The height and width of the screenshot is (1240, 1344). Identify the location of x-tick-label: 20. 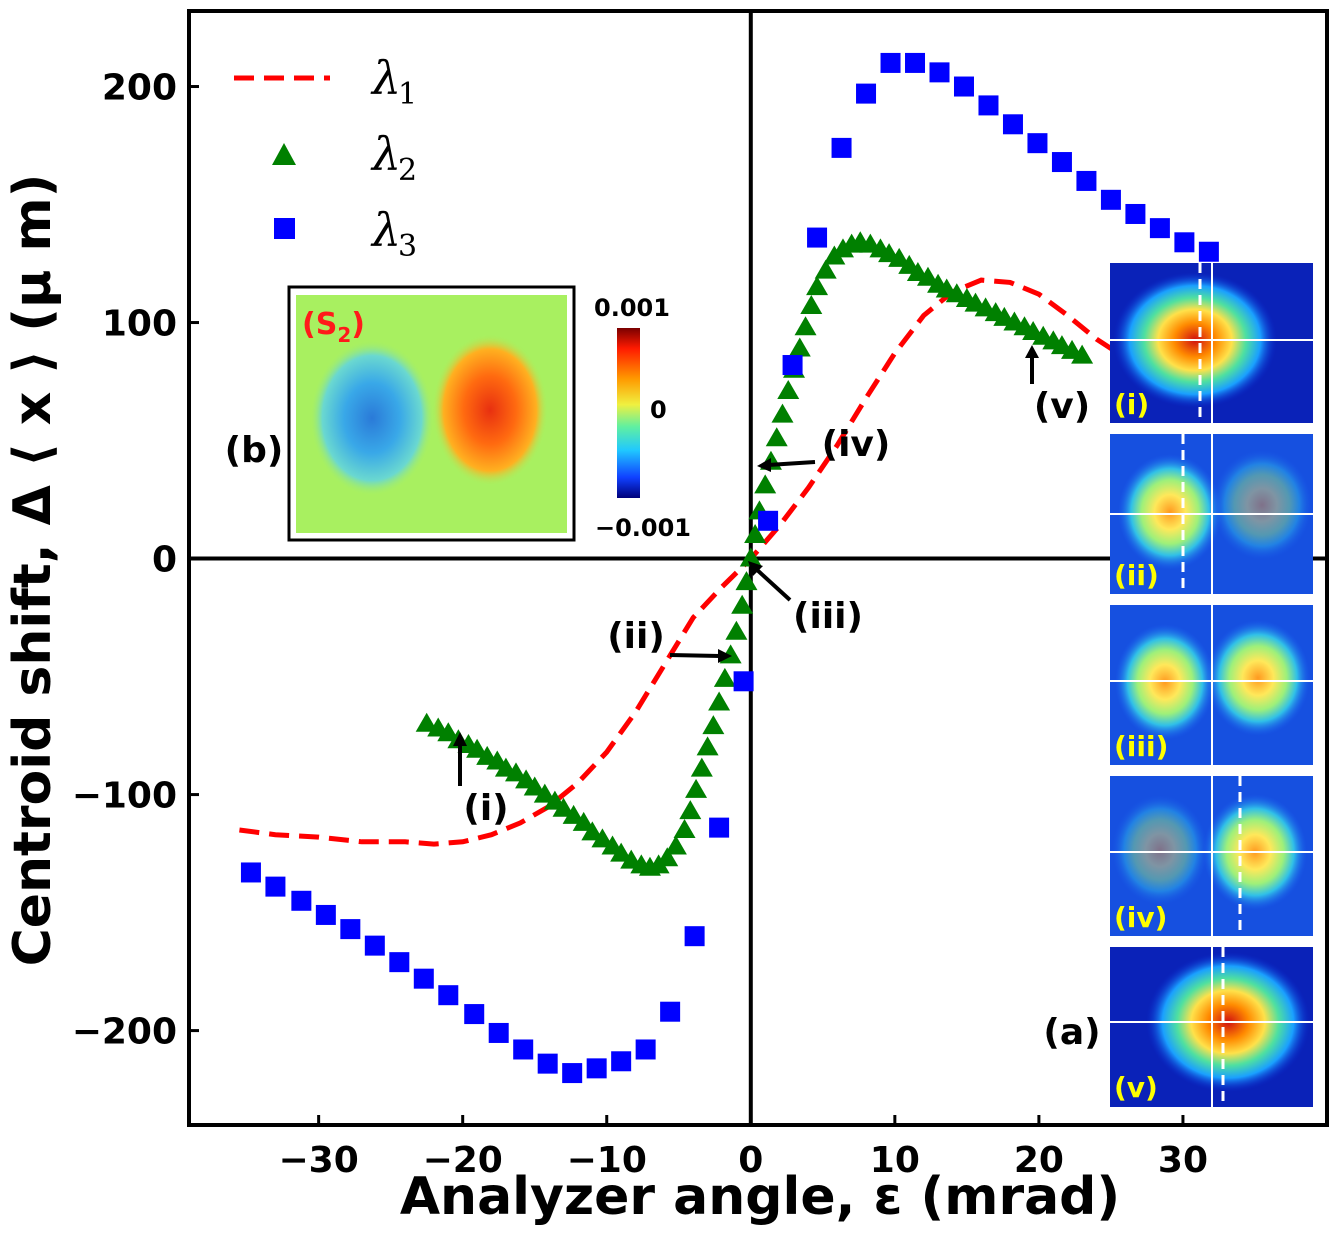
(1039, 1160).